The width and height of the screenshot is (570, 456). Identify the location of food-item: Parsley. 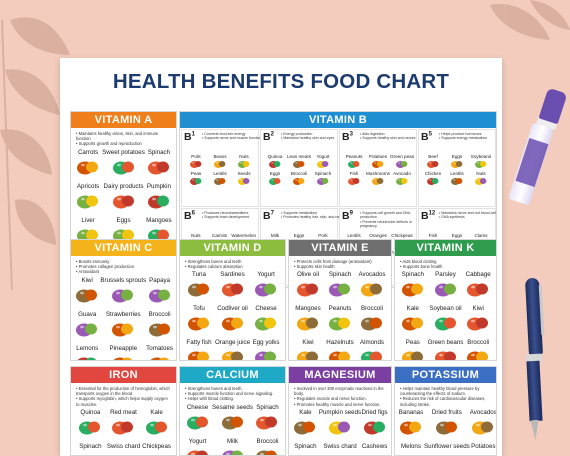
(446, 288).